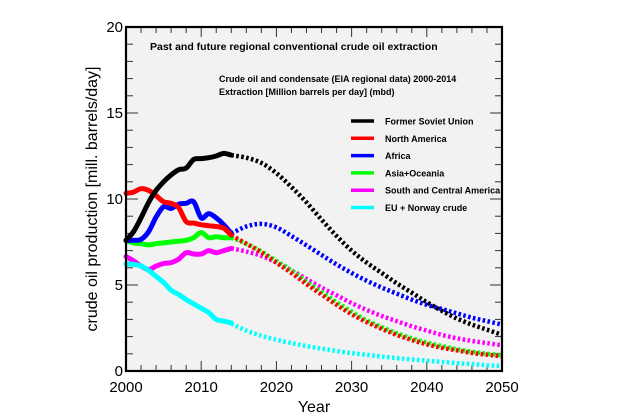  What do you see at coordinates (426, 208) in the screenshot?
I see `legend-label: EU + Norway crude` at bounding box center [426, 208].